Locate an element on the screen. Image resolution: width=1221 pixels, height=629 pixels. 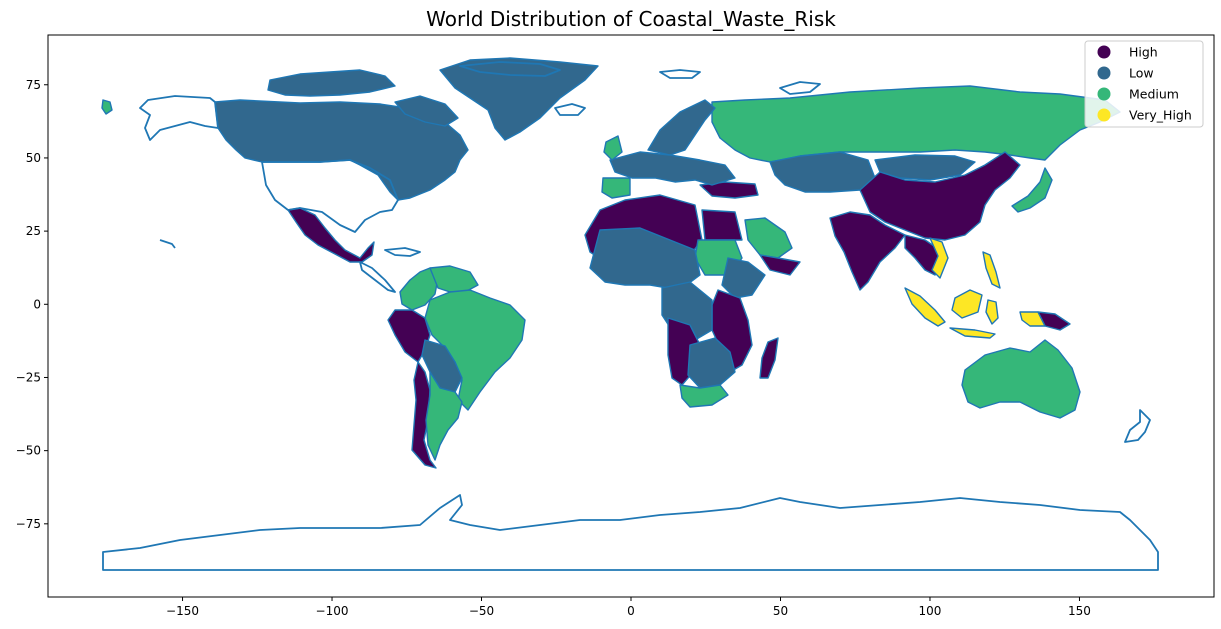
region-alaska is located at coordinates (107, 107).